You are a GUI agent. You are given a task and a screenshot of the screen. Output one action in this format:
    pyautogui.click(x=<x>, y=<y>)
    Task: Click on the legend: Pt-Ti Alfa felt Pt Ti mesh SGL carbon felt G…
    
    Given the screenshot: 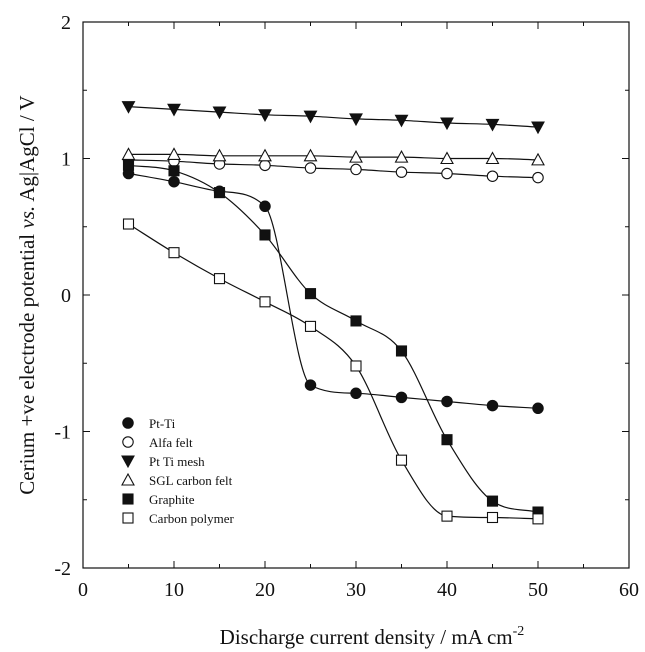 What is the action you would take?
    pyautogui.click(x=178, y=471)
    